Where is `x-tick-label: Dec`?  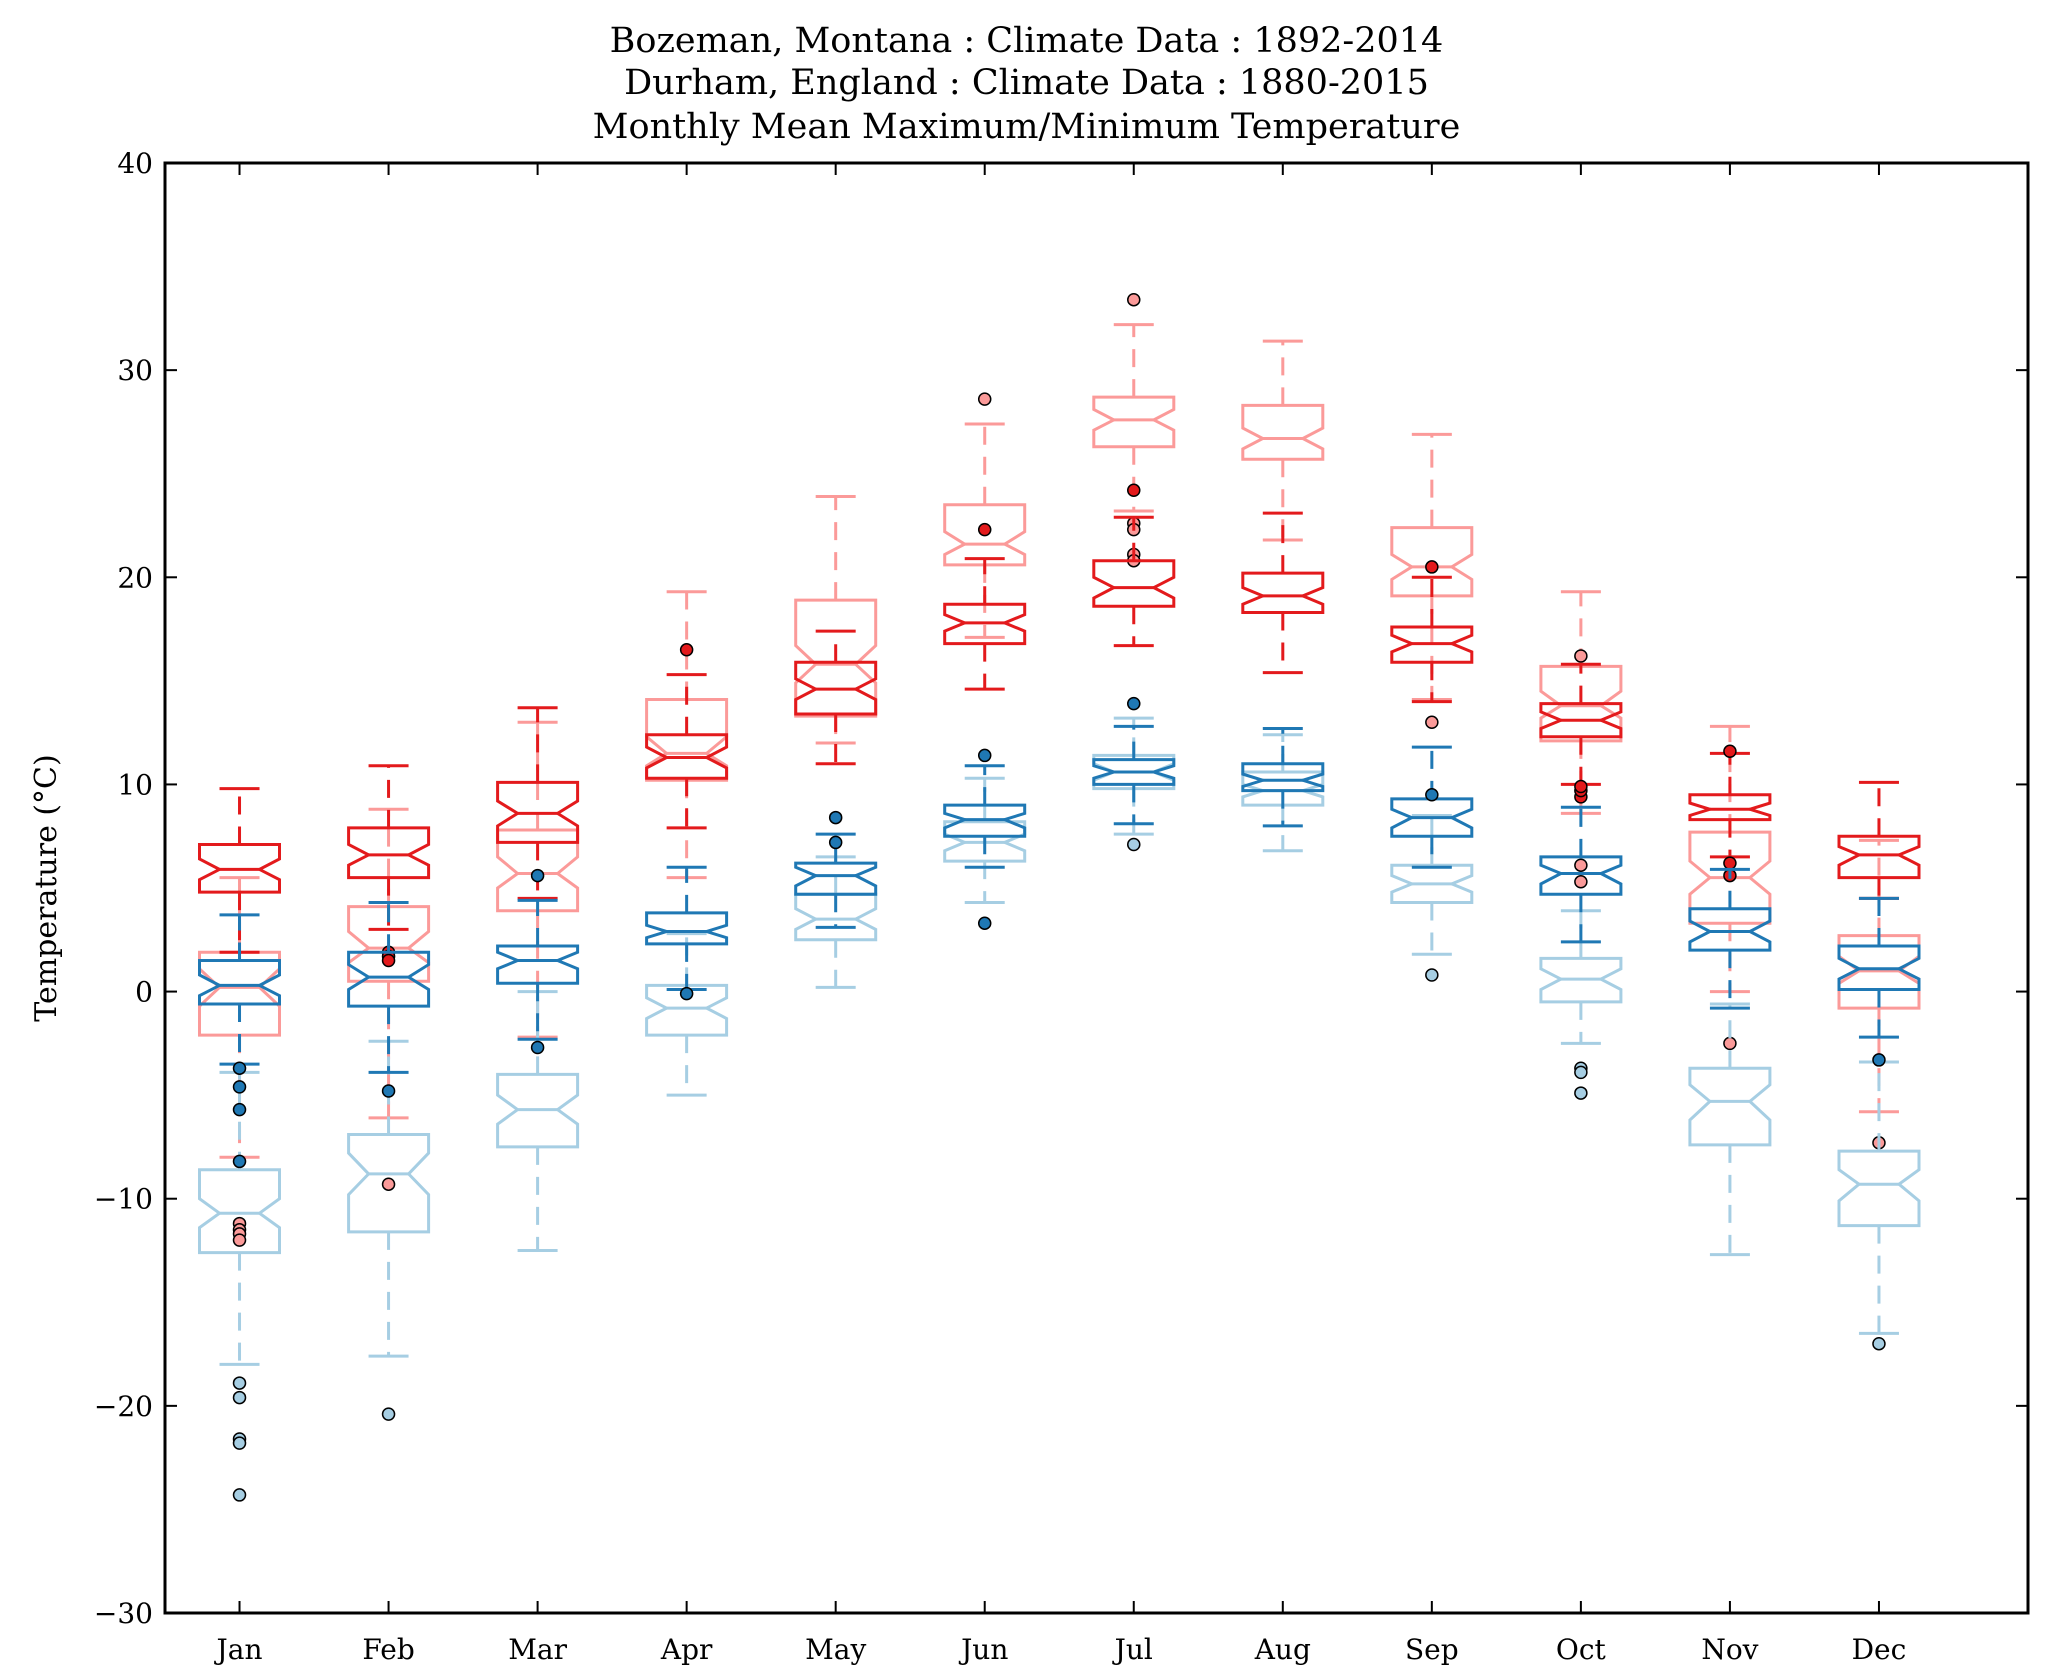
x-tick-label: Dec is located at coordinates (1879, 1649).